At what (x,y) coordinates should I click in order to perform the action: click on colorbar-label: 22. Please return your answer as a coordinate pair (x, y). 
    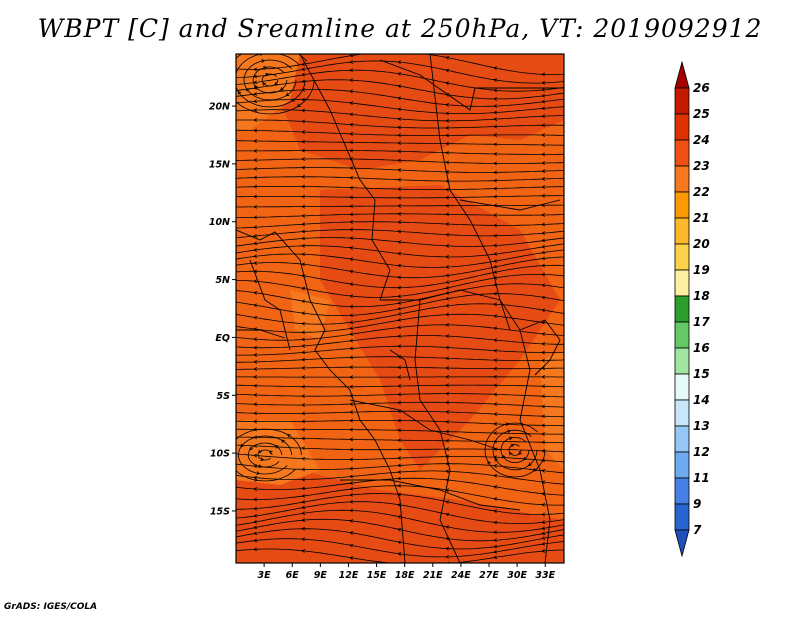
    Looking at the image, I should click on (701, 192).